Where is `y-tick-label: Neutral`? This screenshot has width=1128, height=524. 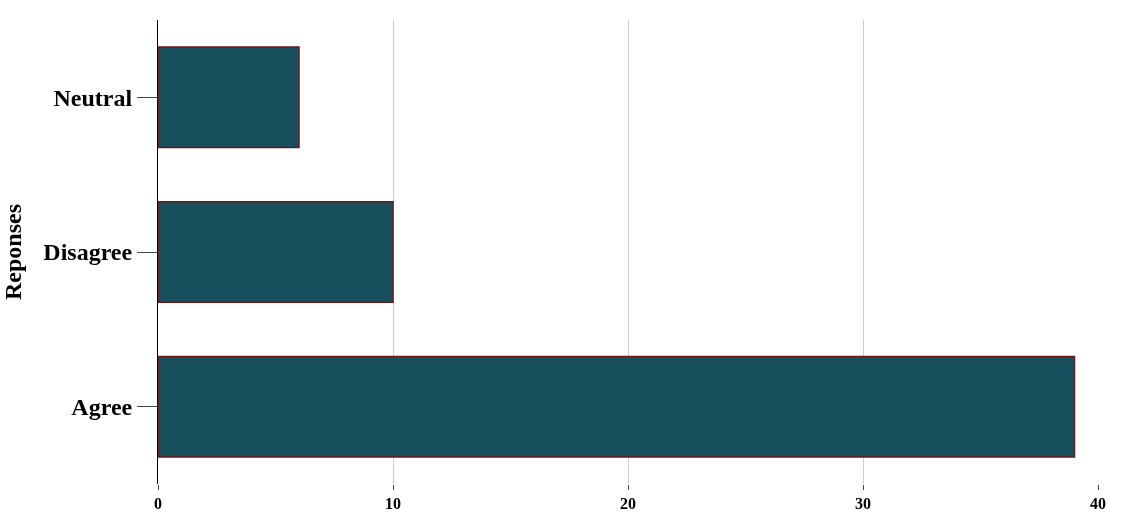
y-tick-label: Neutral is located at coordinates (93, 97).